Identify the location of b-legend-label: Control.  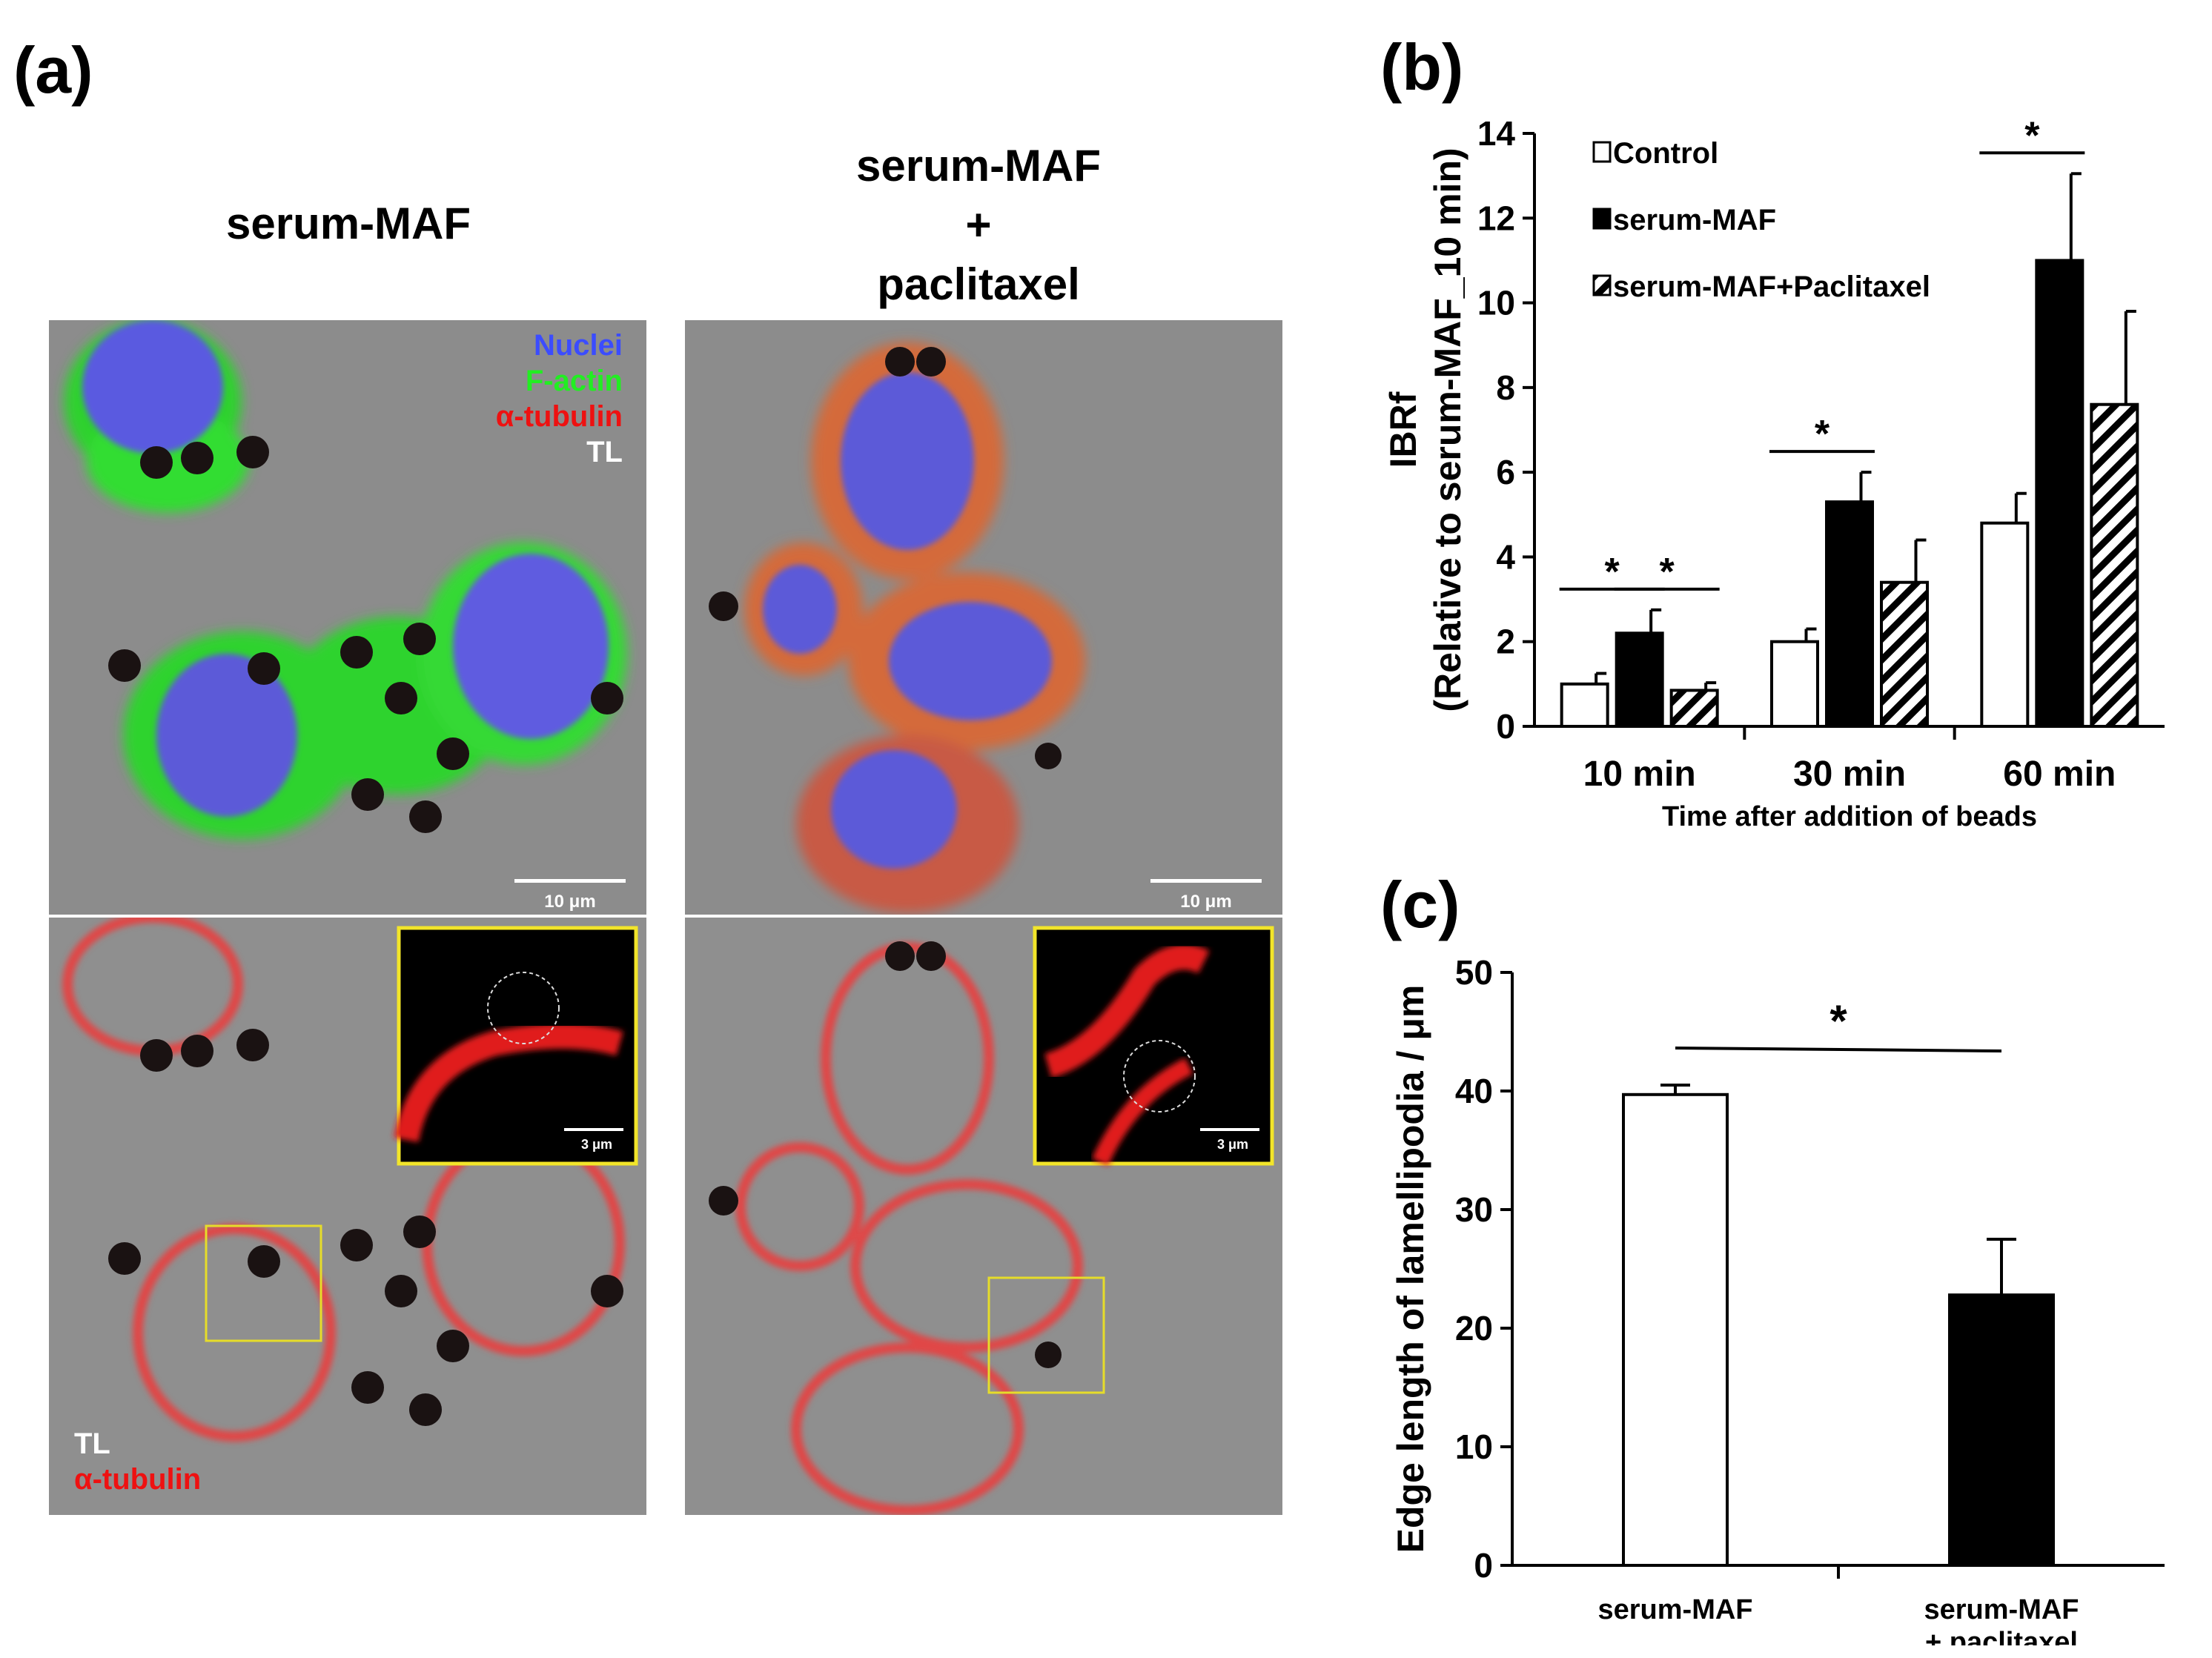
(1665, 153).